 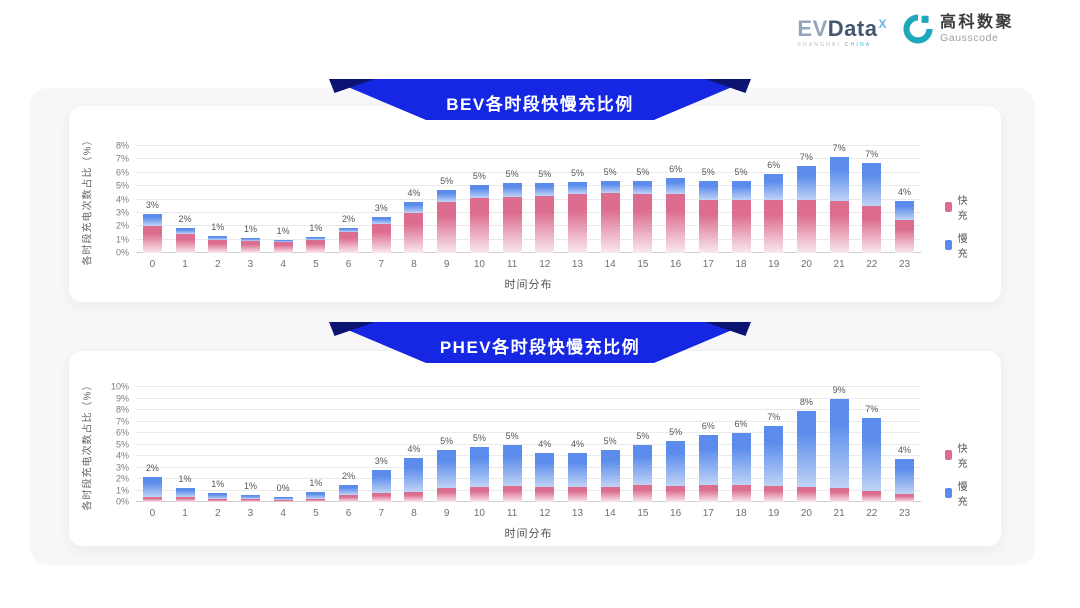 I want to click on bar-14: 5% 14, so click(x=610, y=453).